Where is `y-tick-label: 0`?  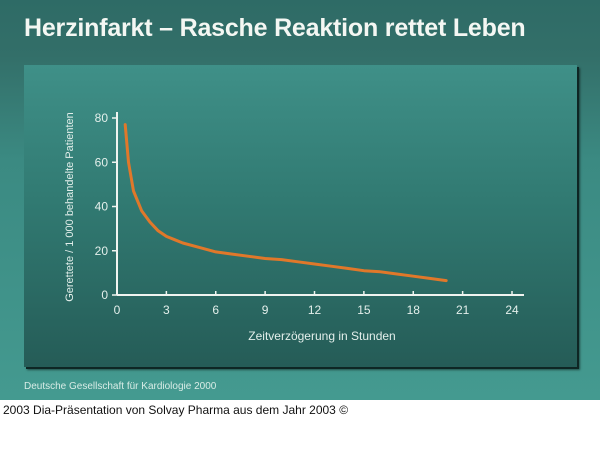 y-tick-label: 0 is located at coordinates (104, 295).